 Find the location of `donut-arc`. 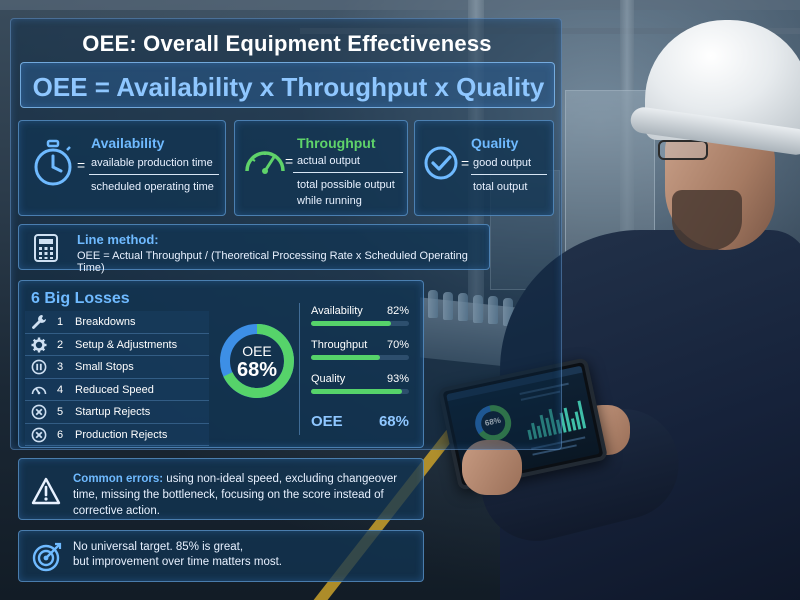

donut-arc is located at coordinates (257, 361).